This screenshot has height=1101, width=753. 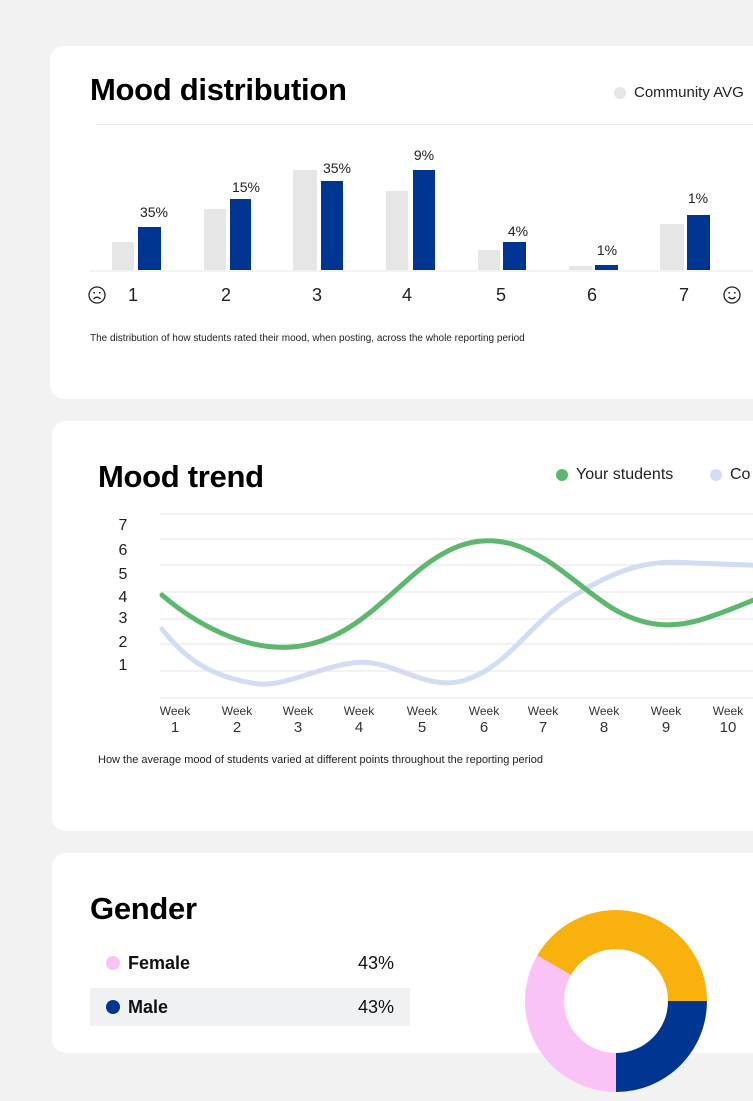 What do you see at coordinates (740, 474) in the screenshot?
I see `legend-label: Co` at bounding box center [740, 474].